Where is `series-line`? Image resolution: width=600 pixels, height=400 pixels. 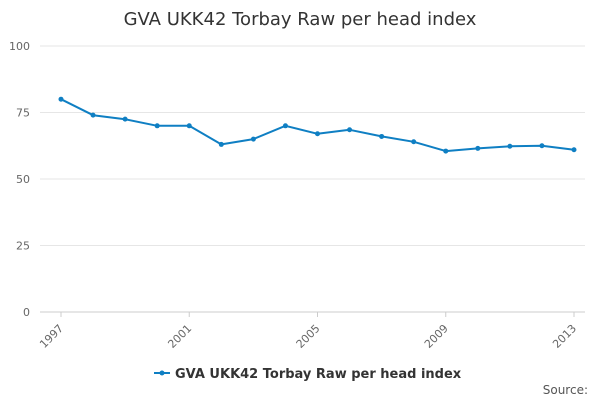
series-line is located at coordinates (317, 125).